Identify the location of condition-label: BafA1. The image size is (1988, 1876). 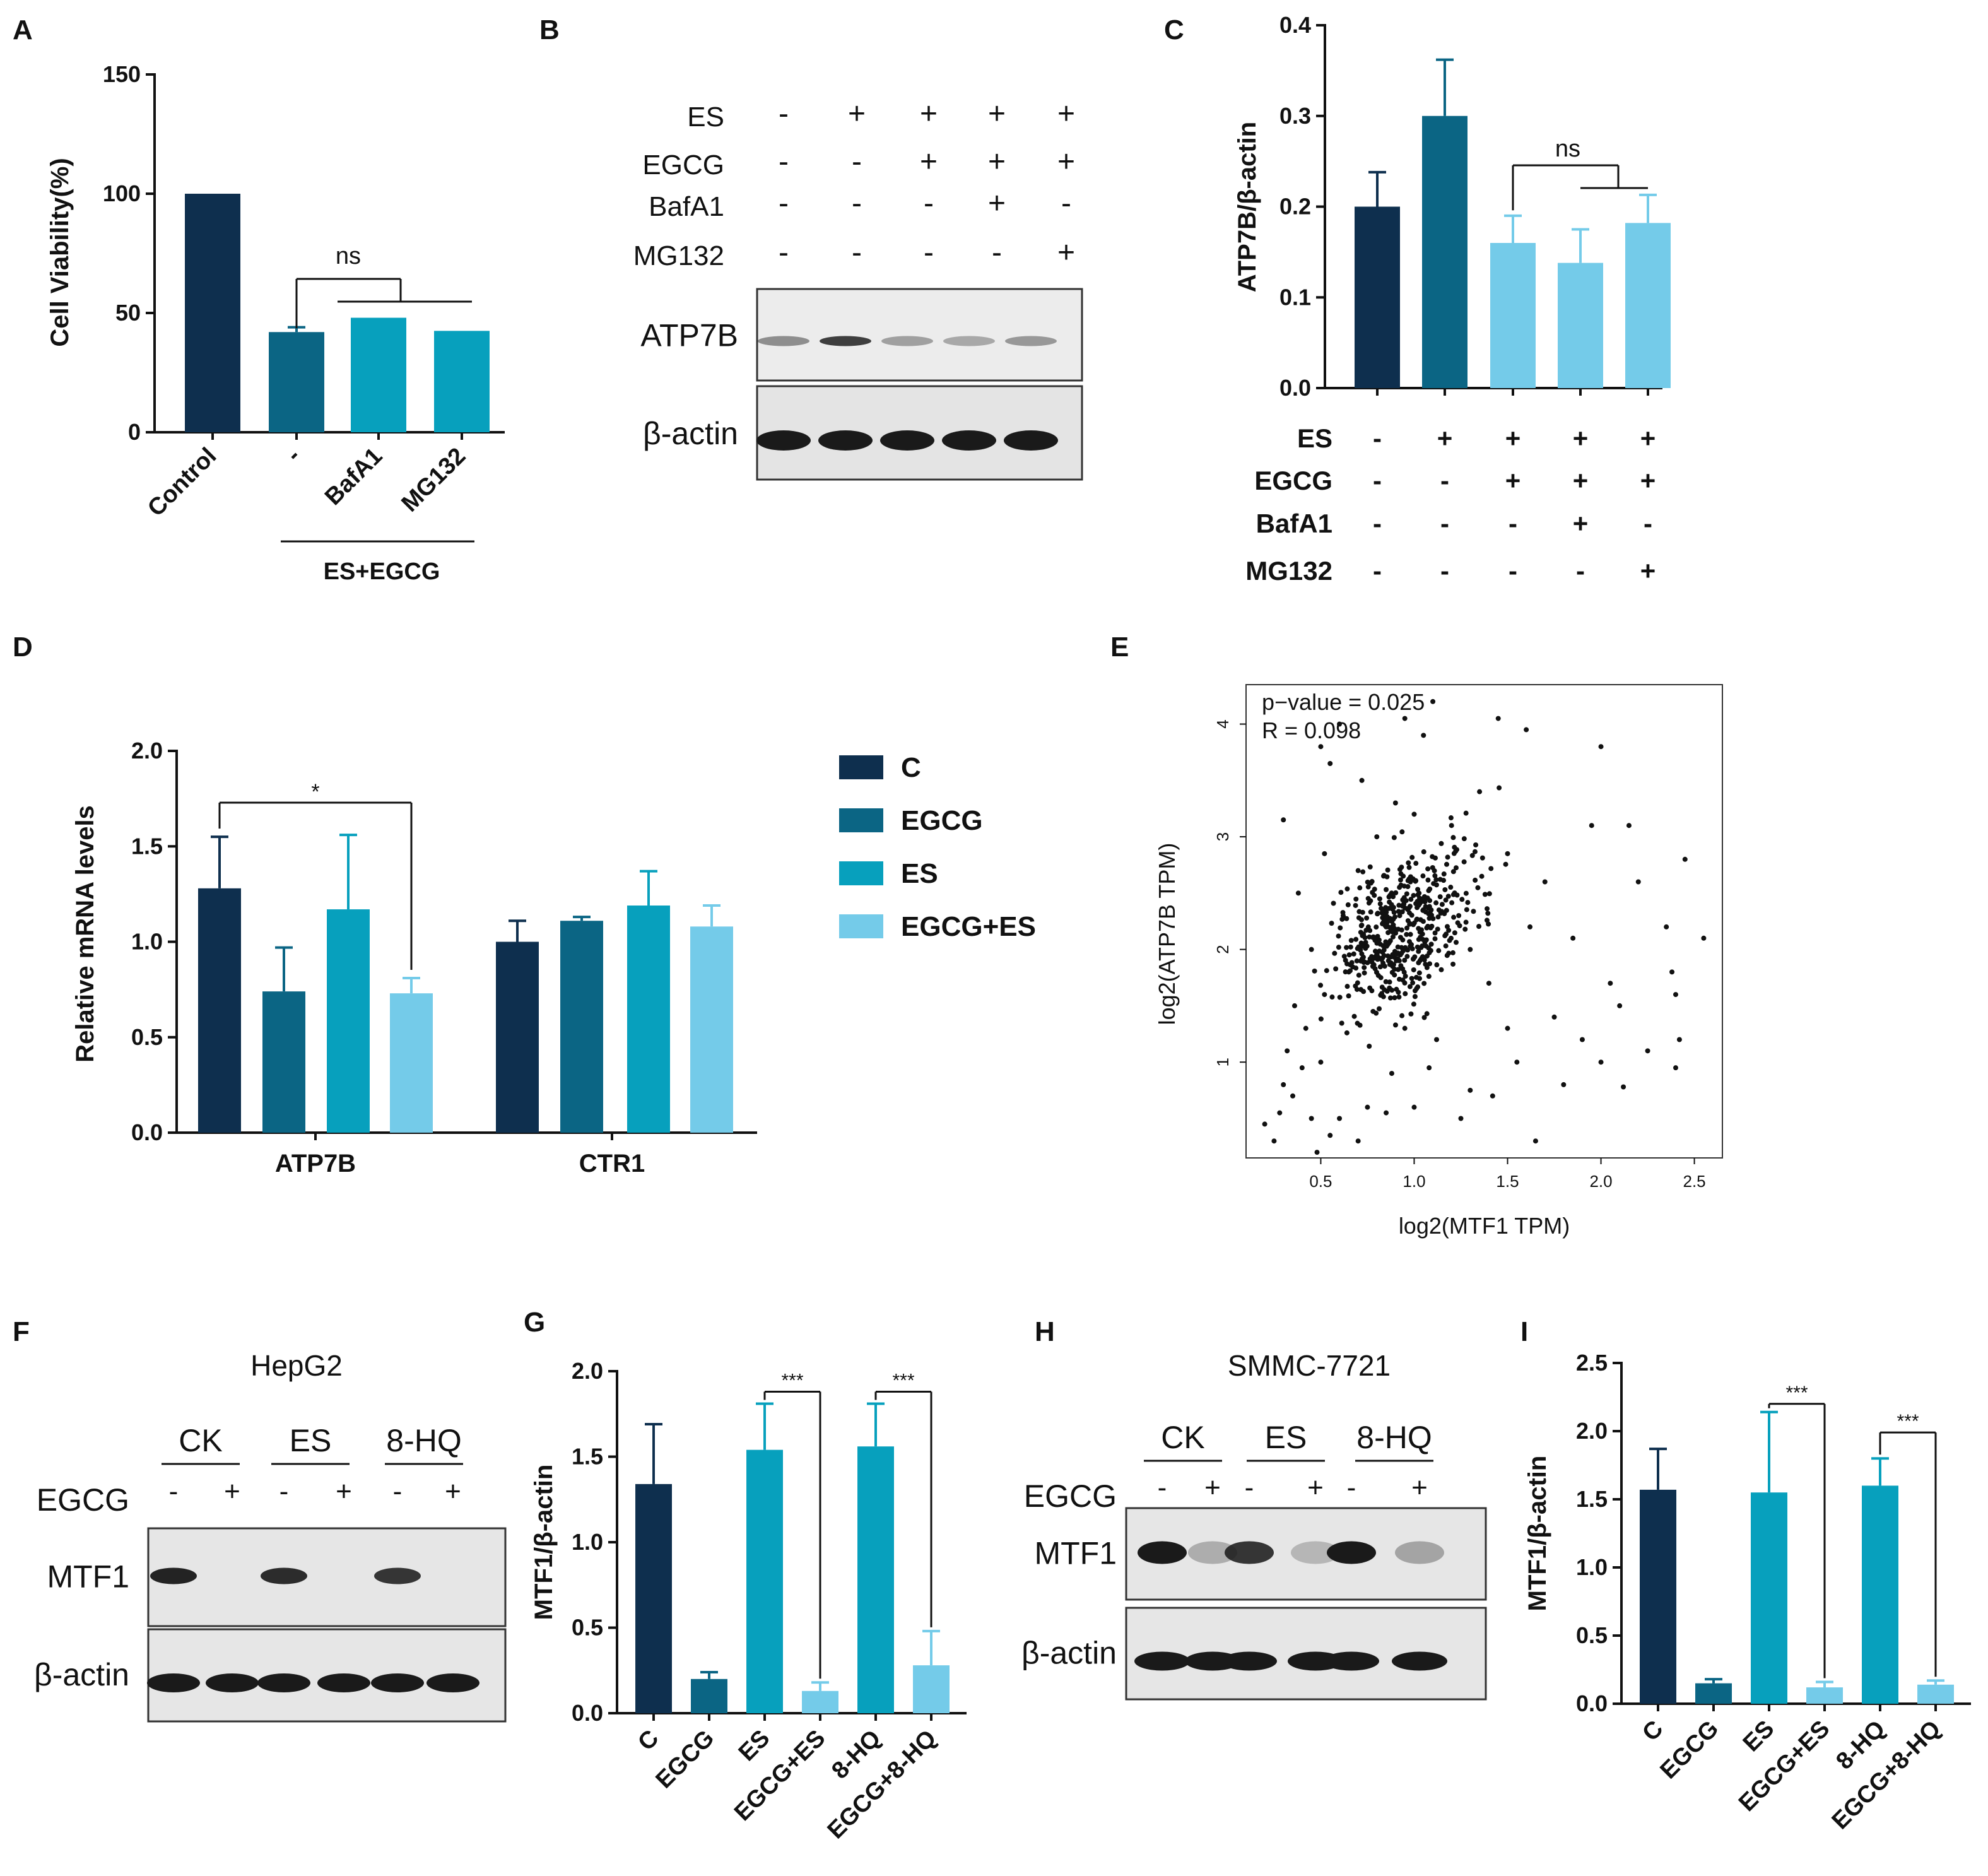
(1294, 523).